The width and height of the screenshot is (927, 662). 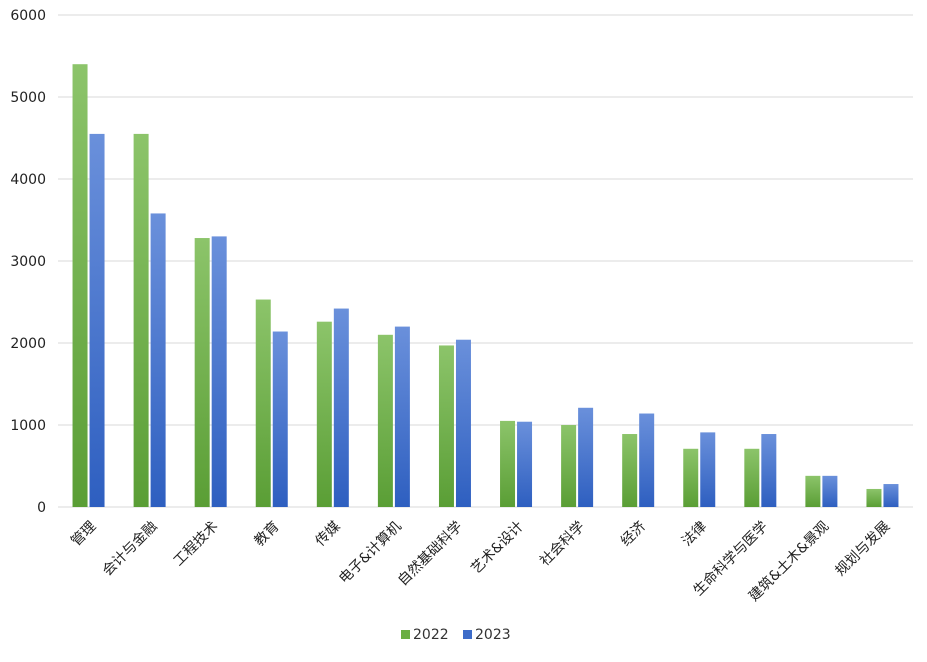 What do you see at coordinates (41, 508) in the screenshot?
I see `y-tick-label: 0` at bounding box center [41, 508].